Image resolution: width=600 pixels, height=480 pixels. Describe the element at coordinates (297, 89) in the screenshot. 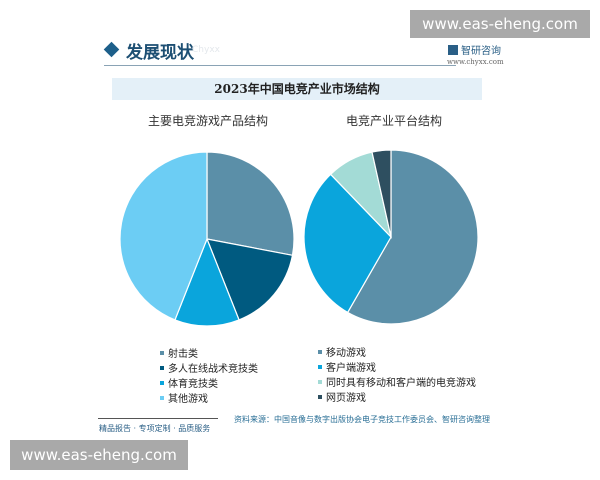

I see `chart-banner-title: 2023年中国电竞产业市场结构` at that location.